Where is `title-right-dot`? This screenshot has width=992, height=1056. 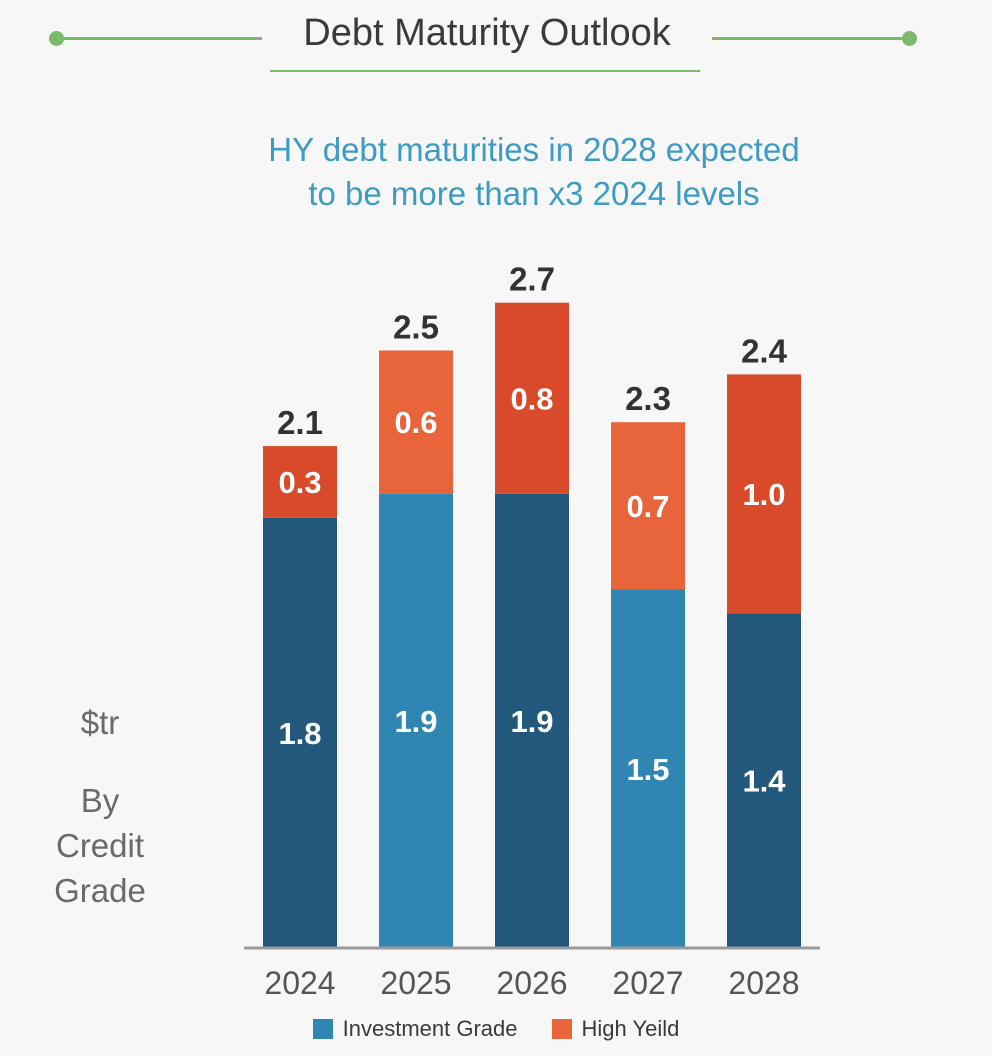
title-right-dot is located at coordinates (909, 38).